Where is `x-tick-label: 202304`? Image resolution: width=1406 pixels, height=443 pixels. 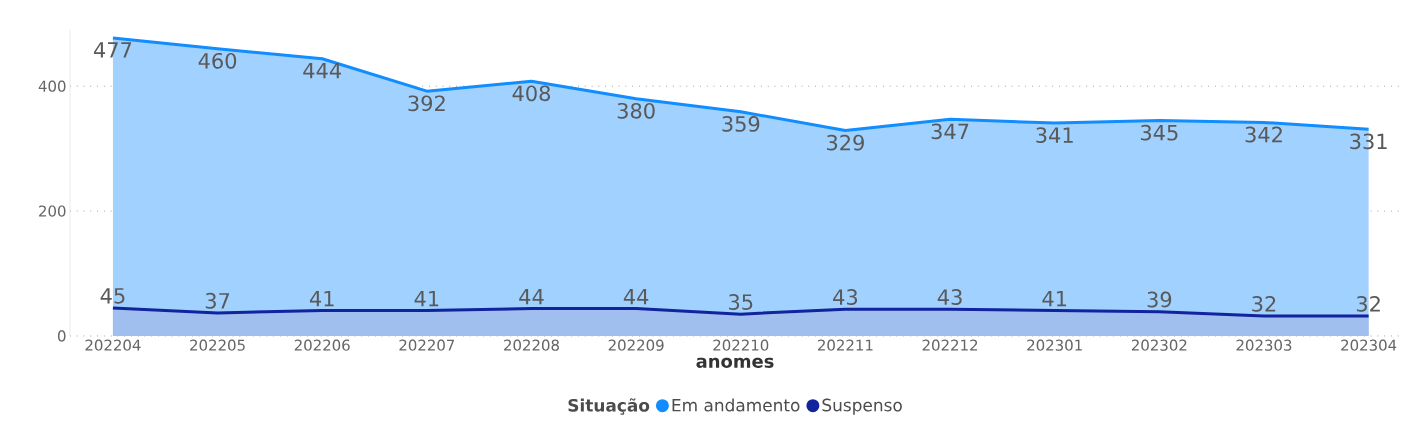 x-tick-label: 202304 is located at coordinates (1369, 345).